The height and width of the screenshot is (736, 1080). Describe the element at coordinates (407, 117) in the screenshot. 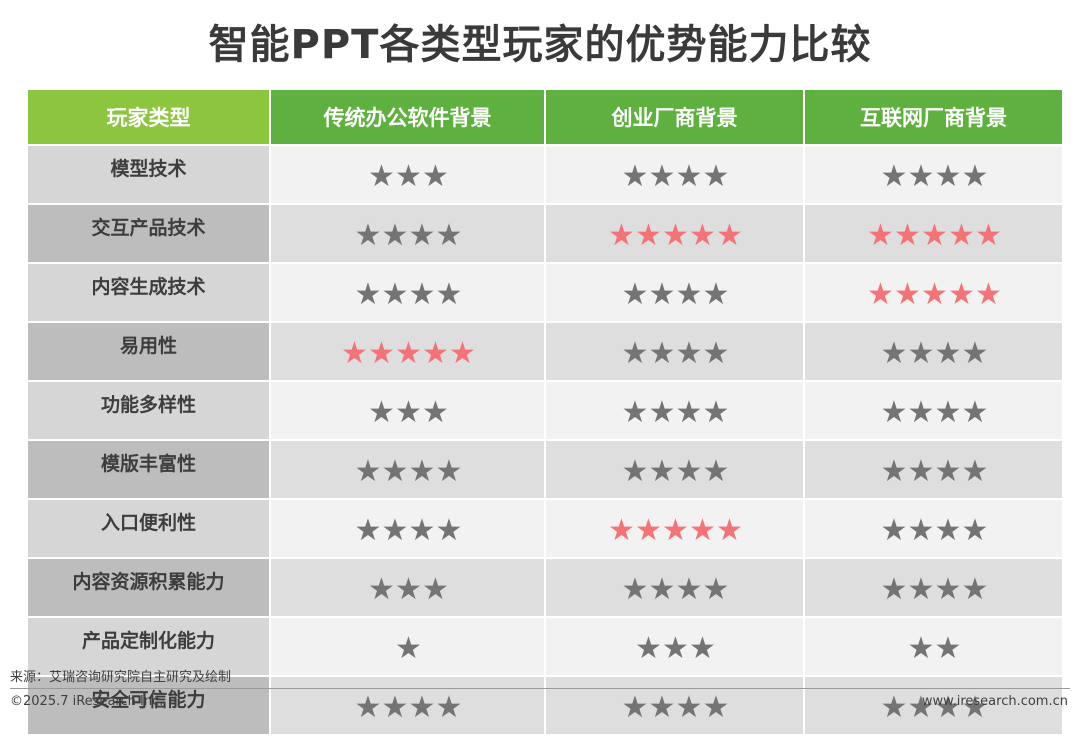

I see `column-header-traditional-office: 传统办公软件背景` at that location.